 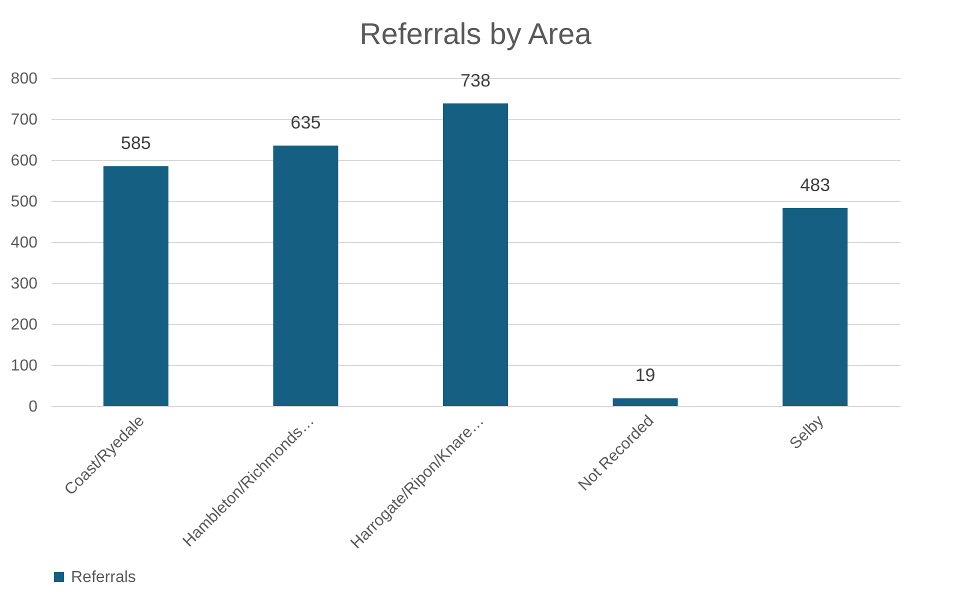 I want to click on legend-label: Referrals, so click(x=103, y=577).